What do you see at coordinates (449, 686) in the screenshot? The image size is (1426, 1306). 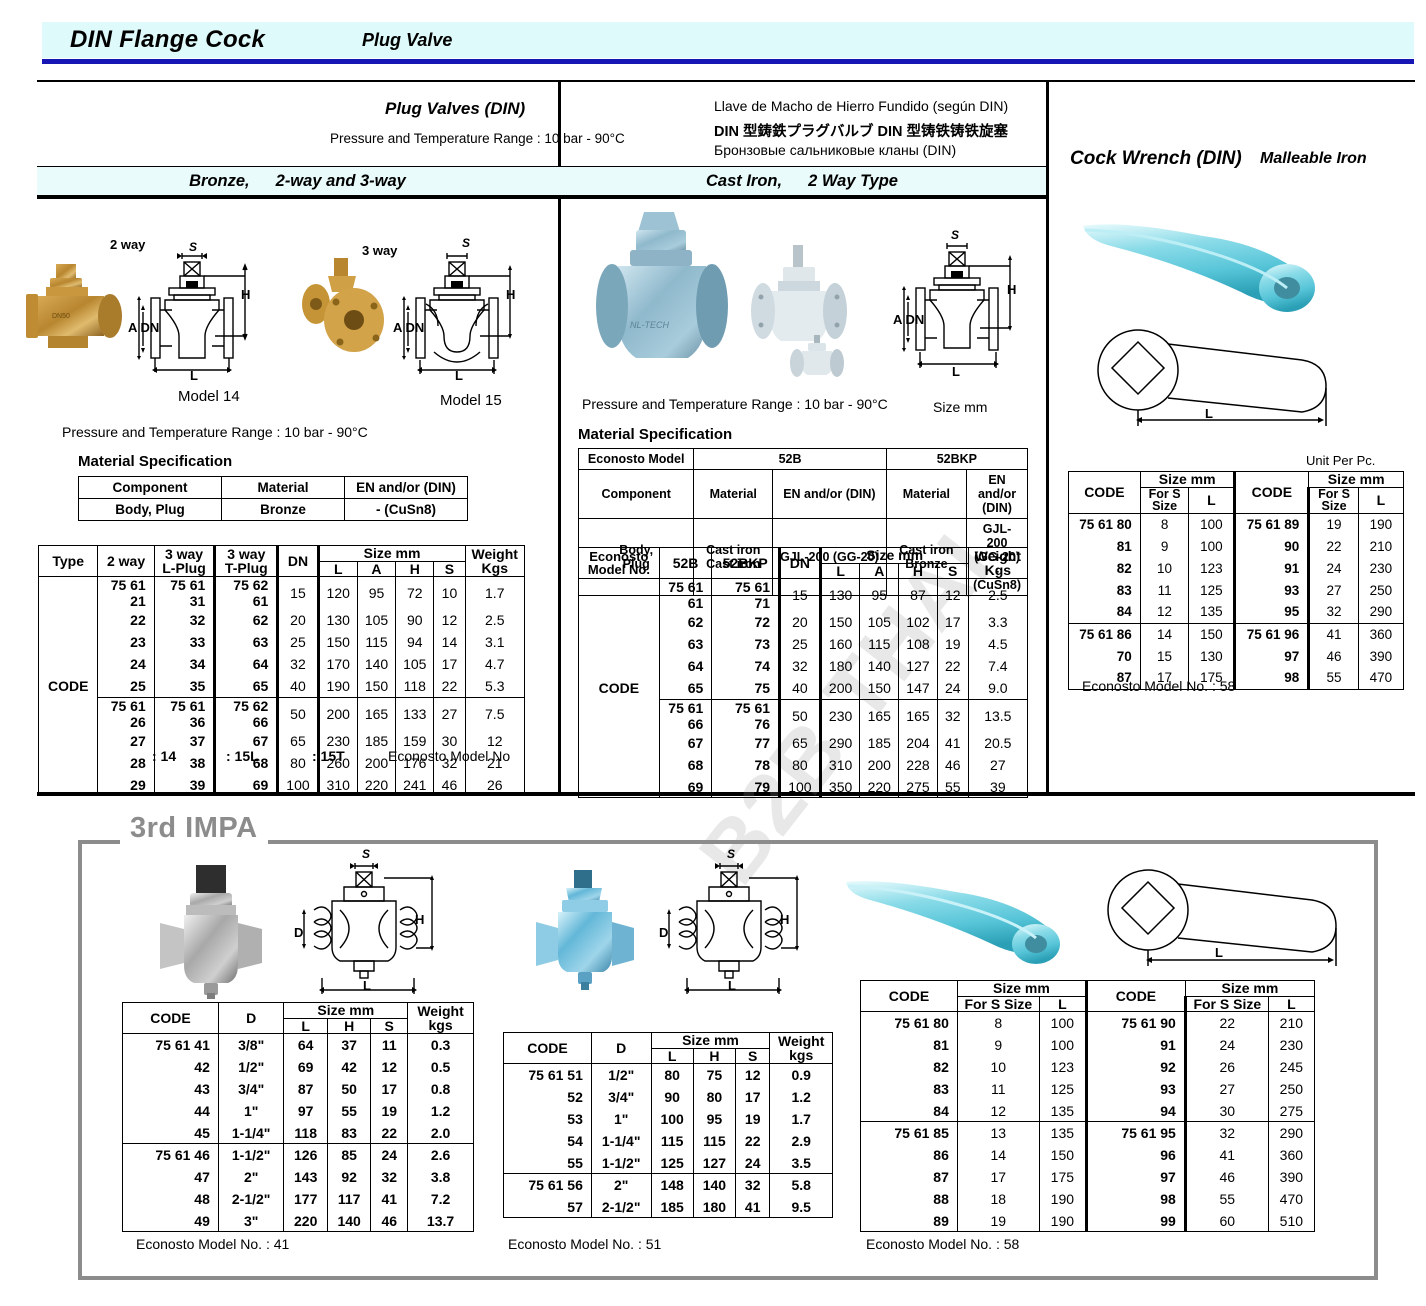 I see `cell-S: 22` at bounding box center [449, 686].